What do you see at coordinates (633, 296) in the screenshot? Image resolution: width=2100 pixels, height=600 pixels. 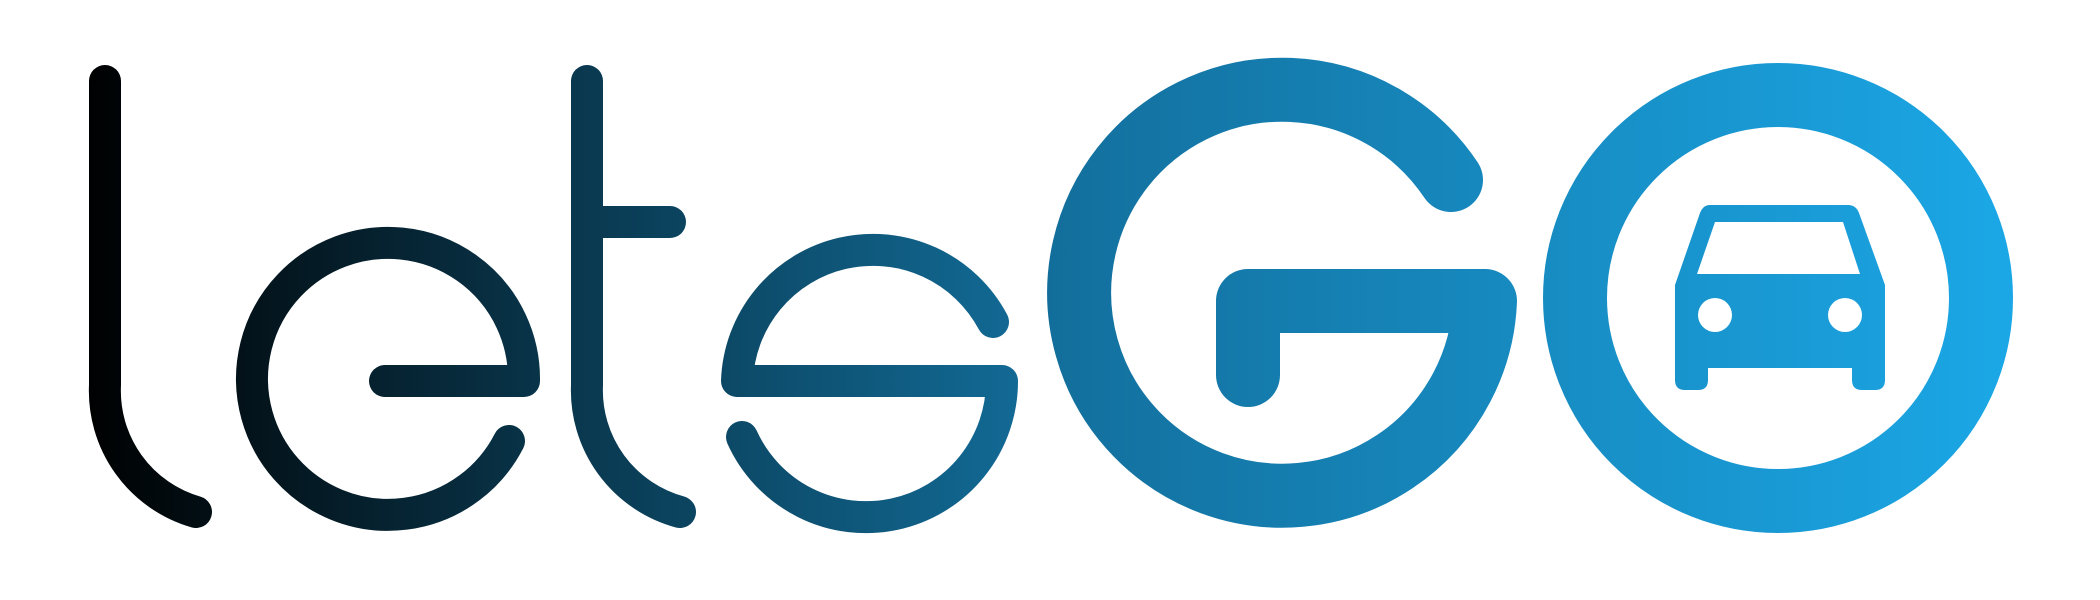 I see `letter-t` at bounding box center [633, 296].